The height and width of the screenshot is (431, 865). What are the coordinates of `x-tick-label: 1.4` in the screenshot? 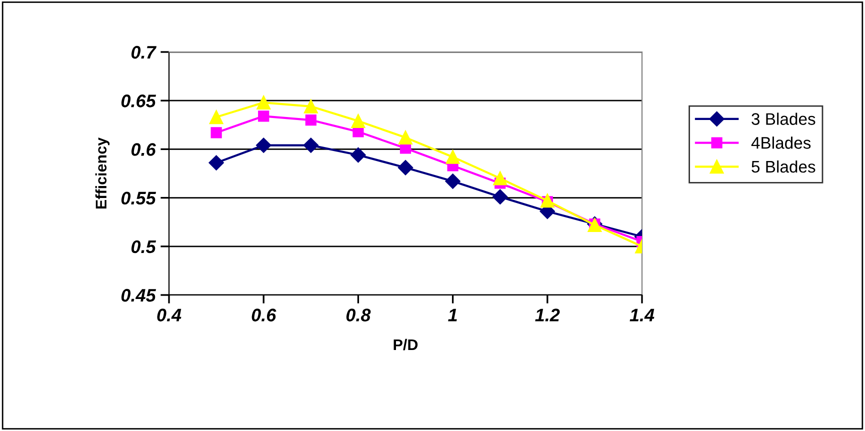 It's located at (642, 315).